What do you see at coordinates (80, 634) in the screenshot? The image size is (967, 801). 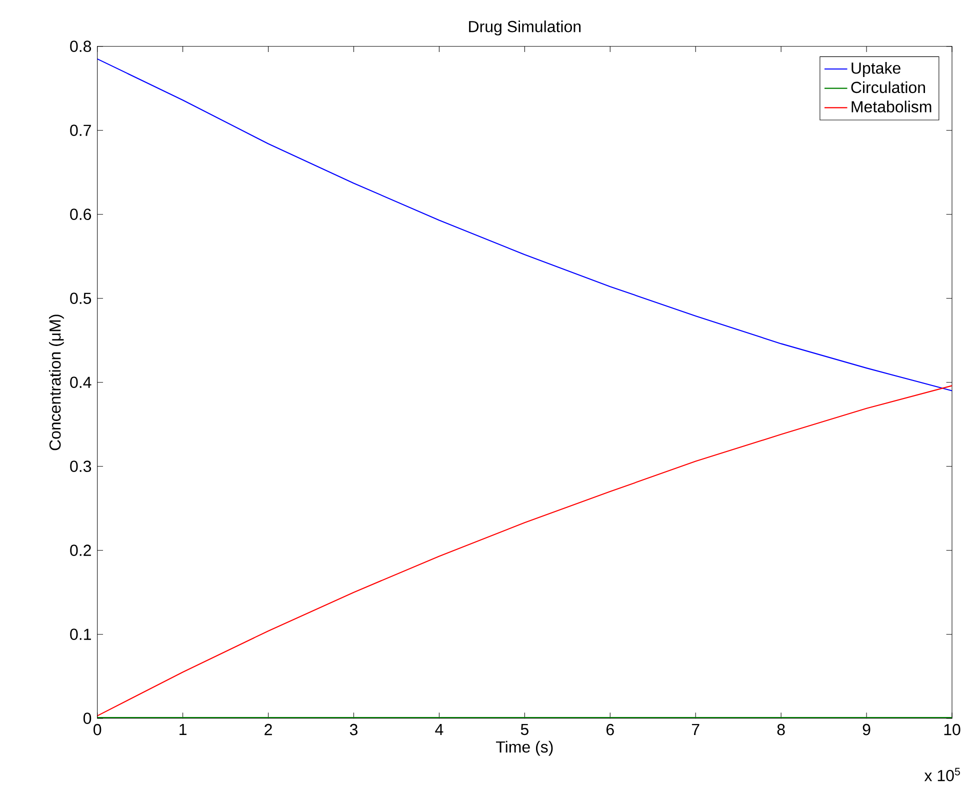 I see `y-tick-label: 0.1` at bounding box center [80, 634].